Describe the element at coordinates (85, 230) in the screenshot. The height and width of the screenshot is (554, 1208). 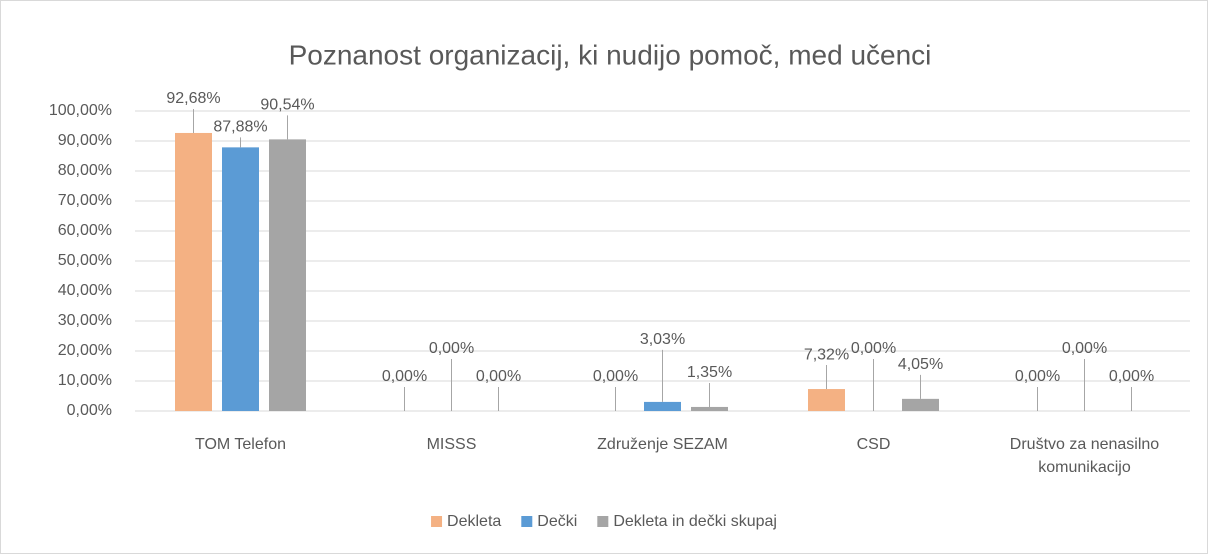
I see `y-tick-label: 60,00%` at that location.